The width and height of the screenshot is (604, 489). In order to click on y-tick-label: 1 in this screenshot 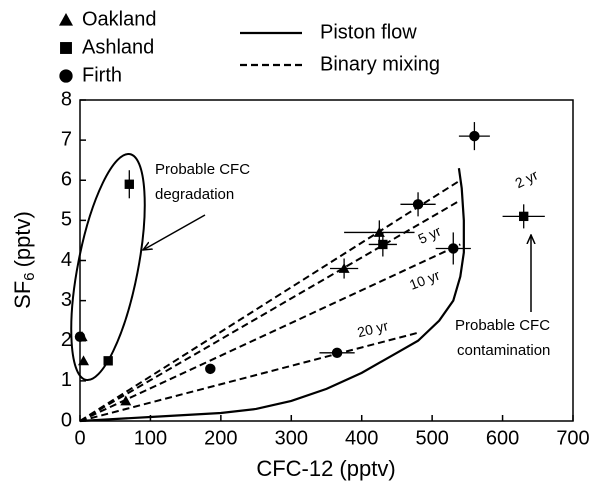, I will do `click(66, 380)`.